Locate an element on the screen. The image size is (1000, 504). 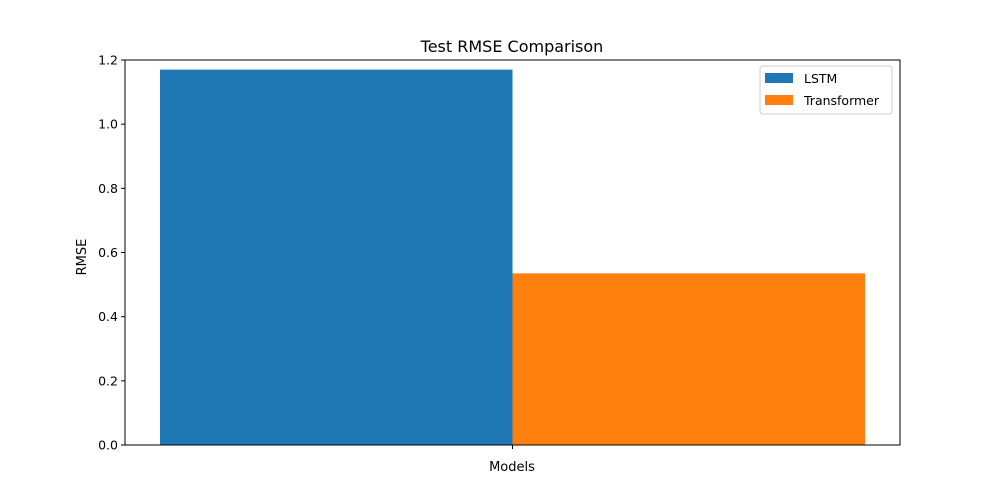
y-tick-label: 0.2 is located at coordinates (108, 380).